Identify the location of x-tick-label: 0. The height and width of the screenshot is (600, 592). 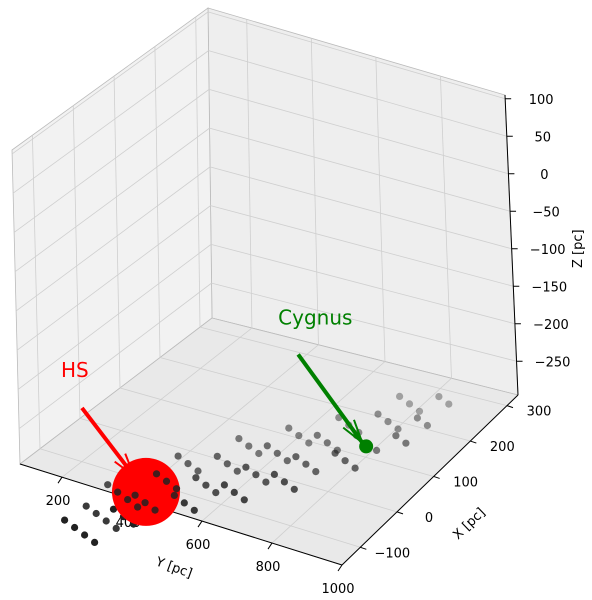
(429, 518).